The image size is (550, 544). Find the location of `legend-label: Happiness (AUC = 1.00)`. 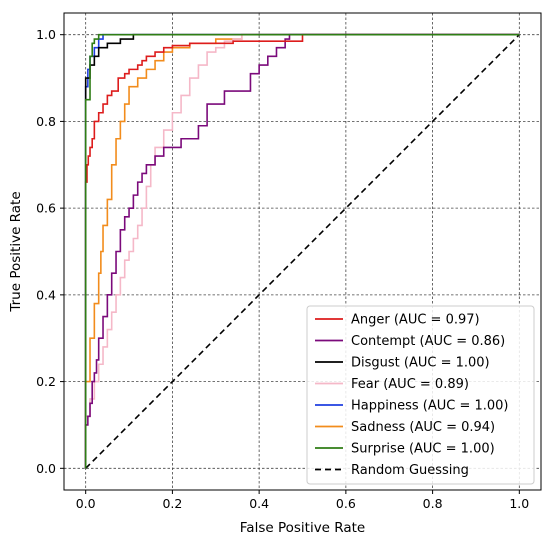

legend-label: Happiness (AUC = 1.00) is located at coordinates (430, 406).